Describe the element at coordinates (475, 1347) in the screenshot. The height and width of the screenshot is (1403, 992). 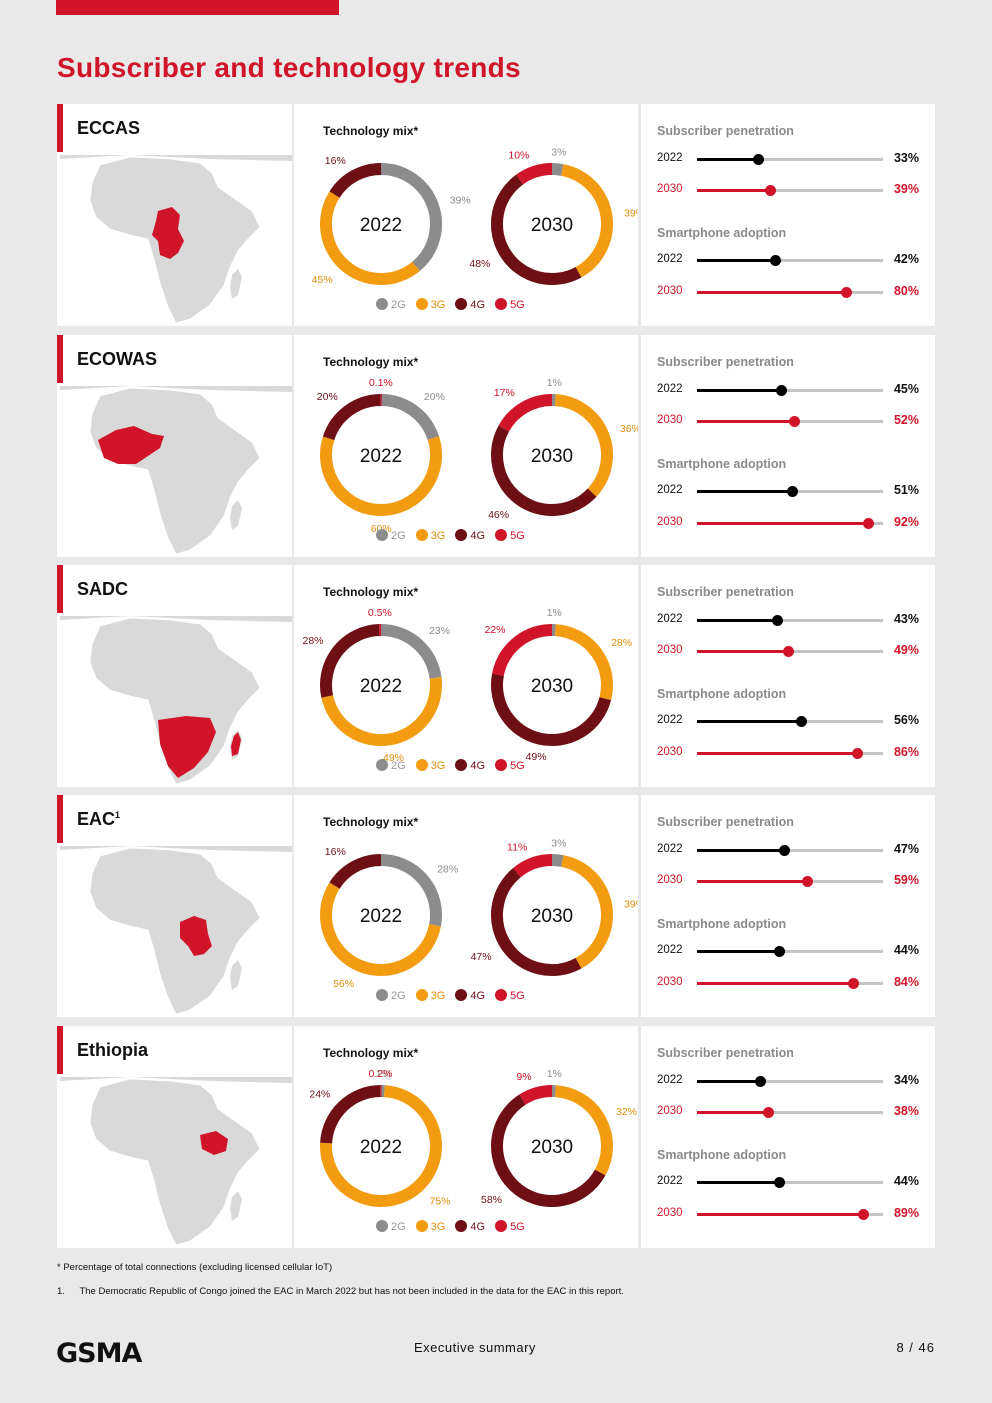
I see `footer-section-title: Executive summary` at that location.